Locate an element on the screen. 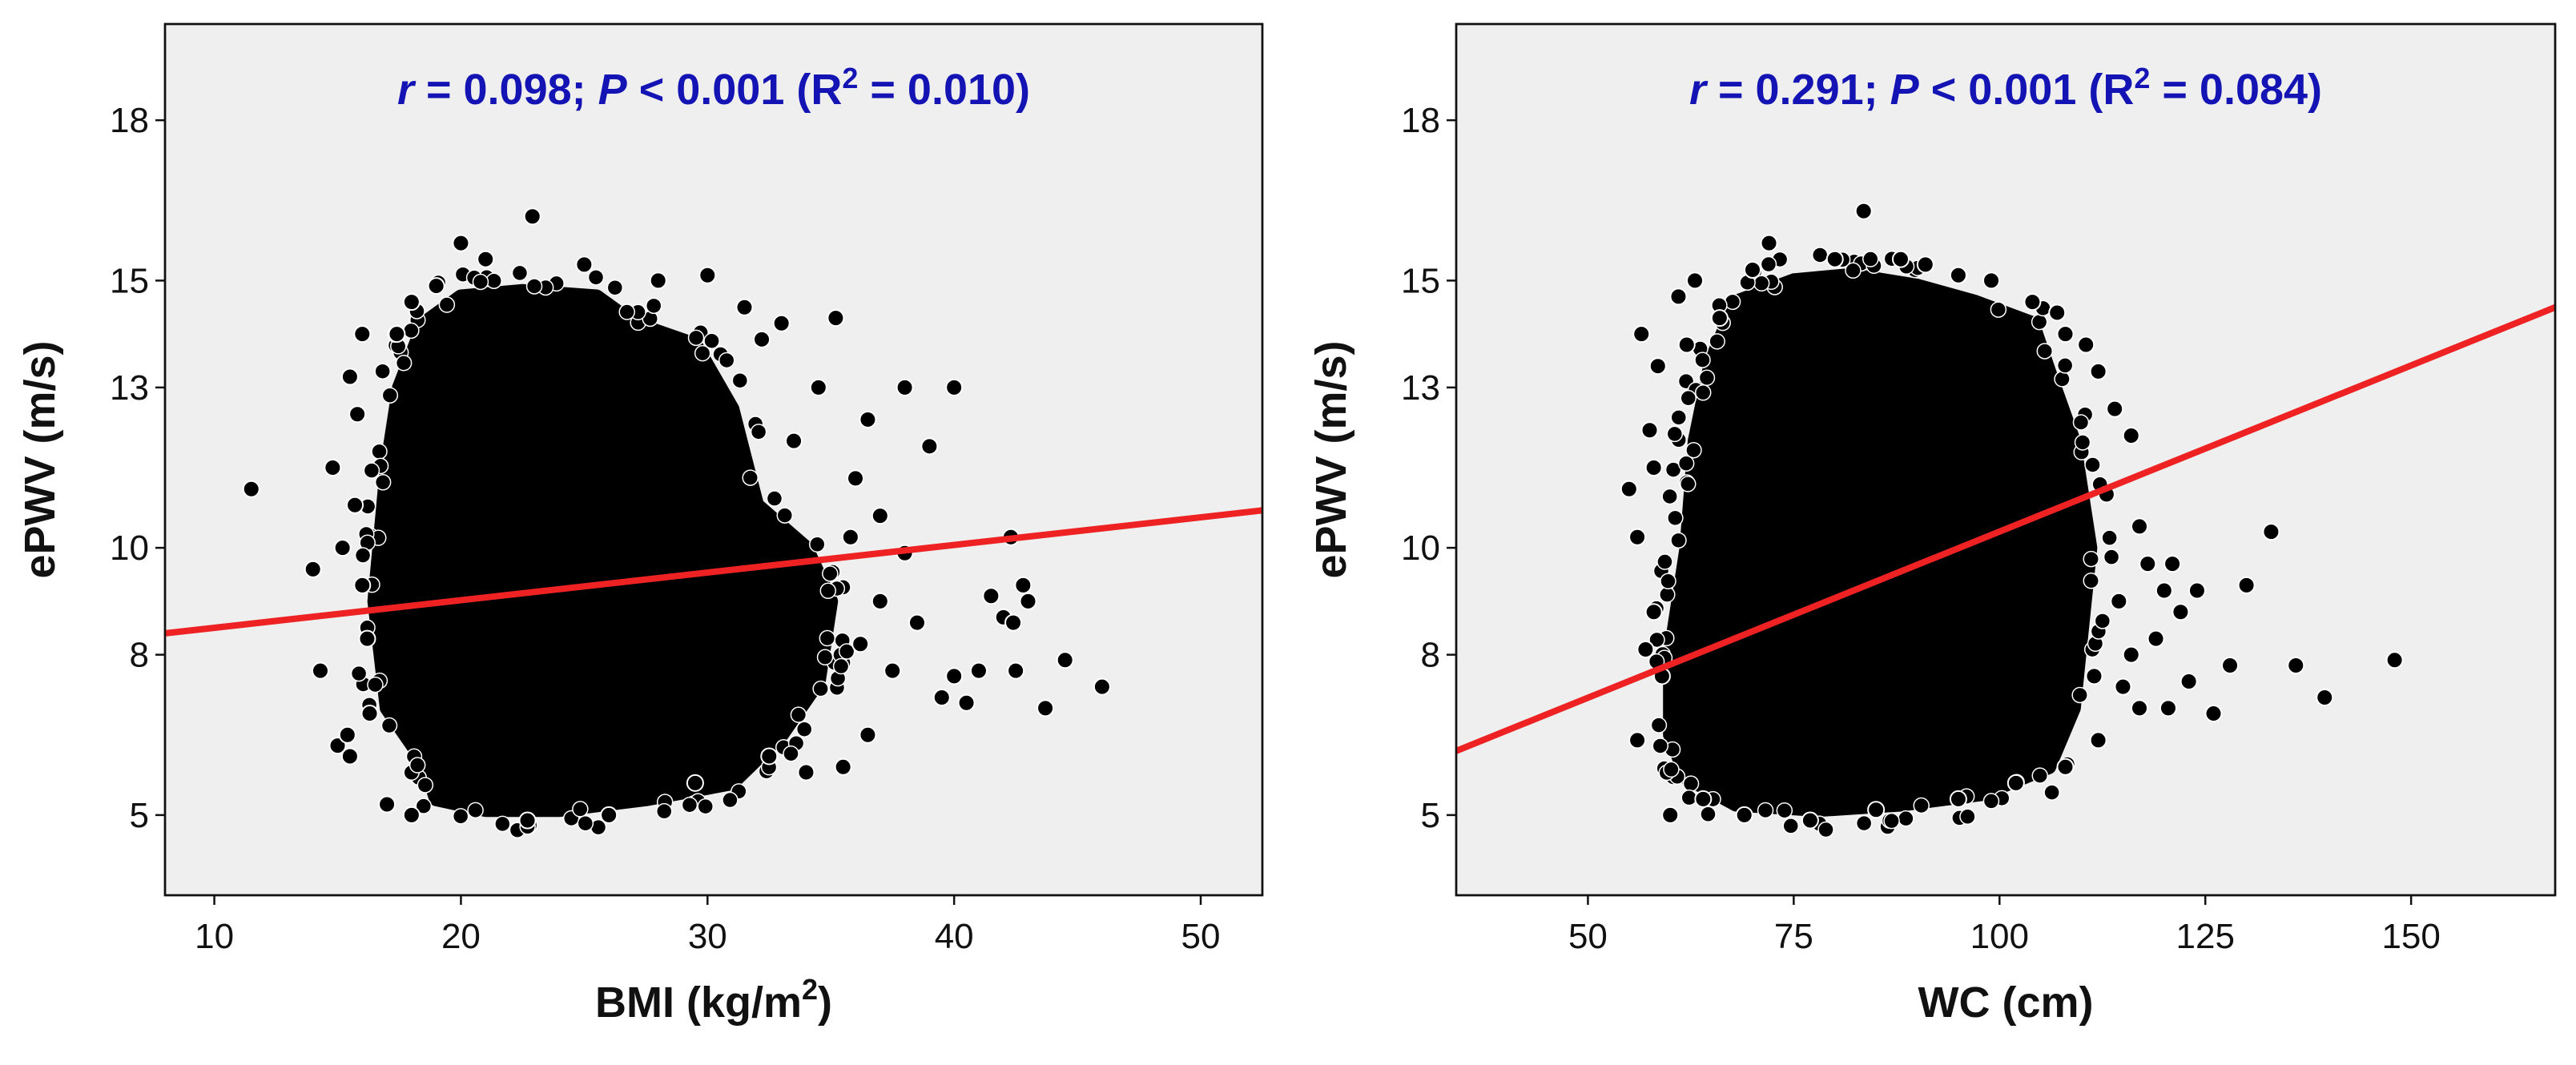  x-tick-label: 40 is located at coordinates (954, 936).